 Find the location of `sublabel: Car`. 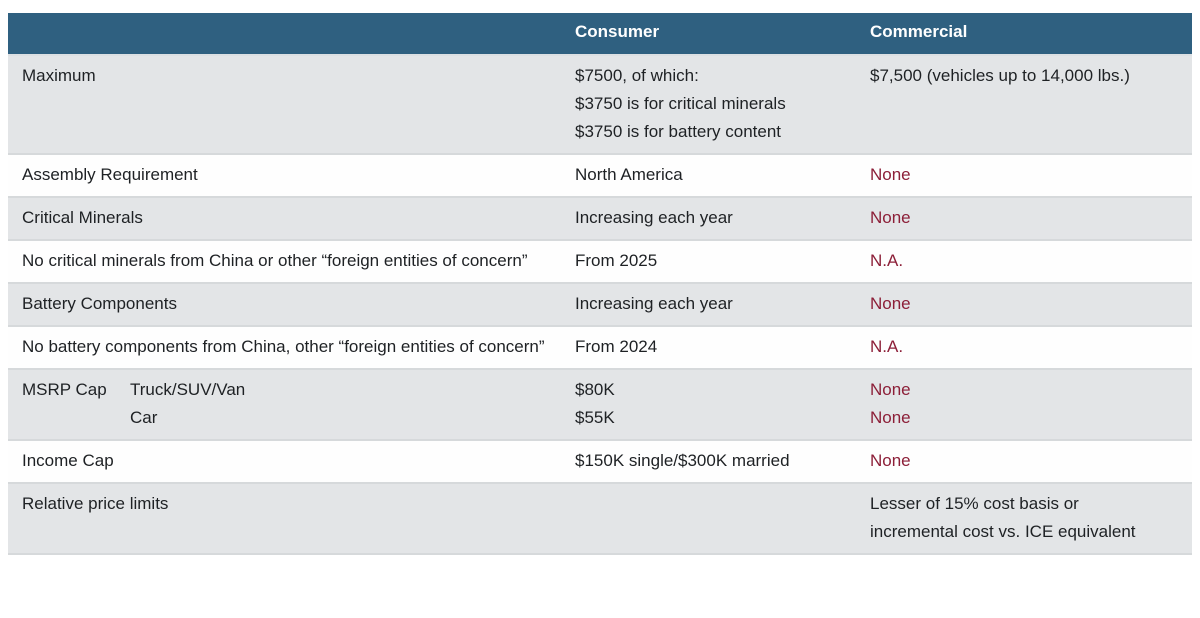

sublabel: Car is located at coordinates (144, 417).